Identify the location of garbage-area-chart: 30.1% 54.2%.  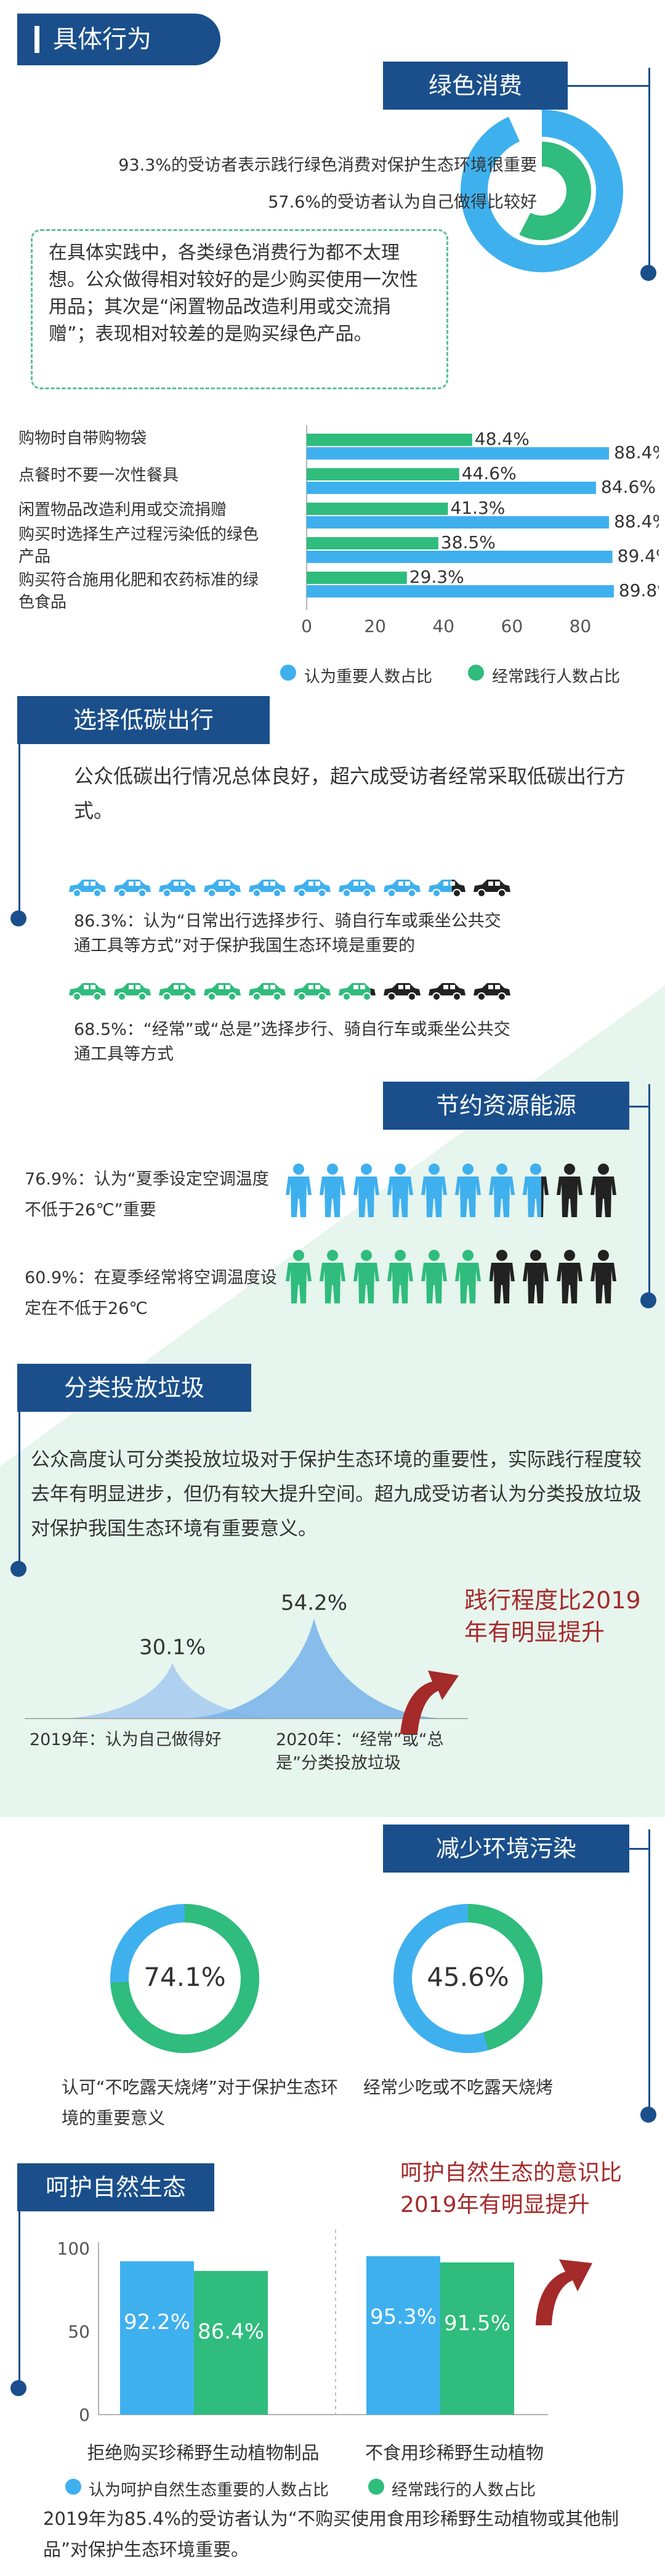
(246, 1654).